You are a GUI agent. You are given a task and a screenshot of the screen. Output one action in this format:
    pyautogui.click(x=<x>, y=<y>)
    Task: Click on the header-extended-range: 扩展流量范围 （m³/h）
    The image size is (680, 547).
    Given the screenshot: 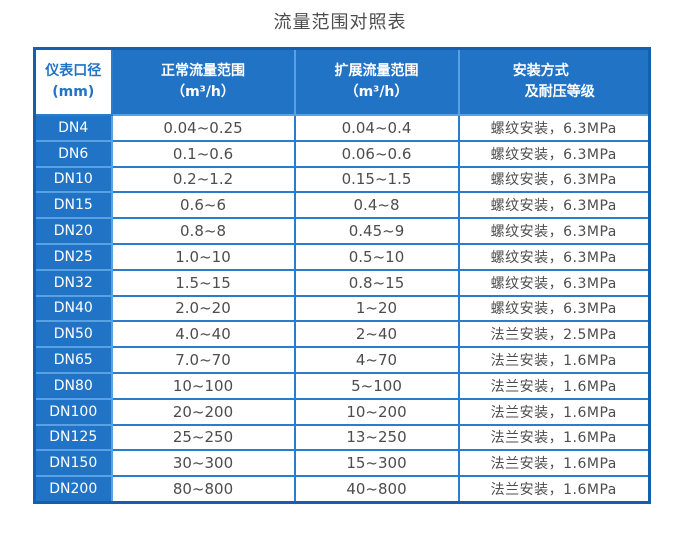 What is the action you would take?
    pyautogui.click(x=376, y=81)
    